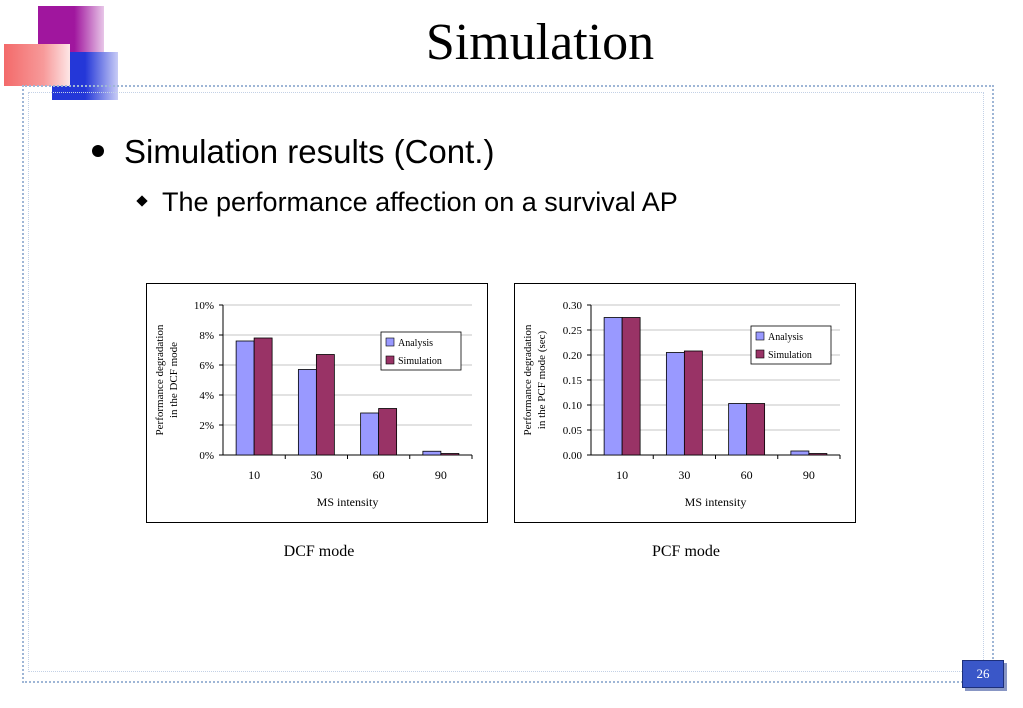 The width and height of the screenshot is (1023, 708). What do you see at coordinates (573, 356) in the screenshot?
I see `y-tick-label: 0.20` at bounding box center [573, 356].